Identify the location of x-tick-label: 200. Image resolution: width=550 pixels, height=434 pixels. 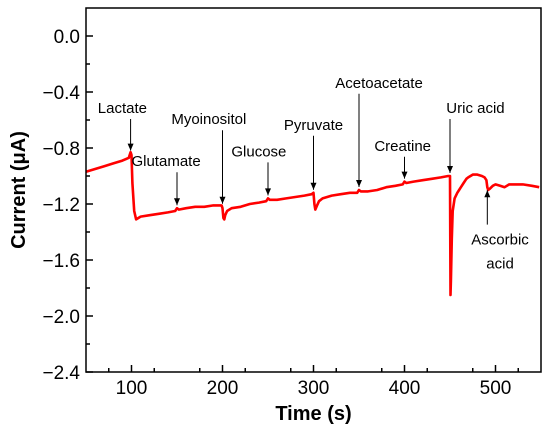
(223, 388).